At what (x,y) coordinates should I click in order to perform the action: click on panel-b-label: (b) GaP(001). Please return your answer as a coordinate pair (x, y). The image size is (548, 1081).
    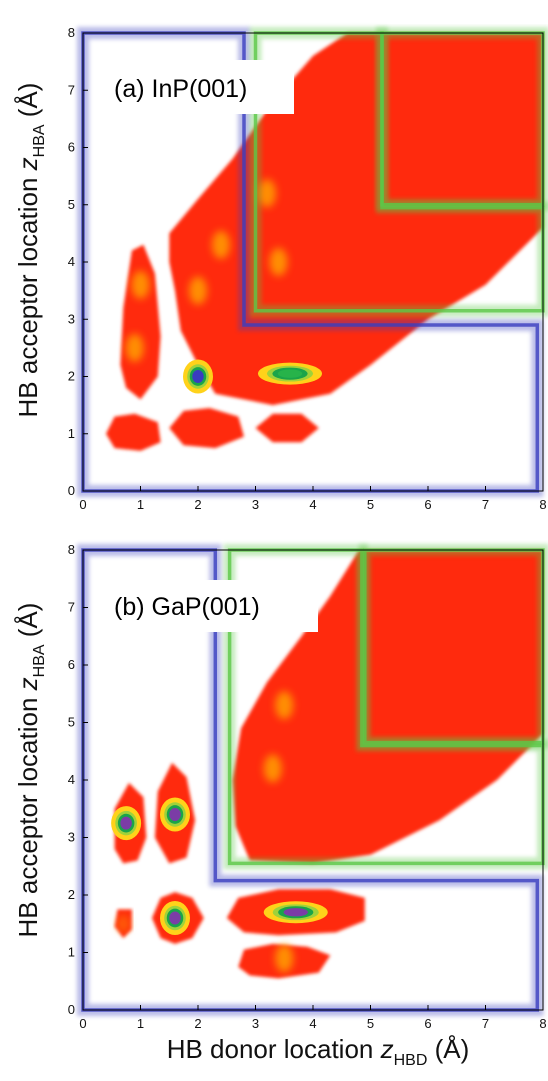
    Looking at the image, I should click on (187, 607).